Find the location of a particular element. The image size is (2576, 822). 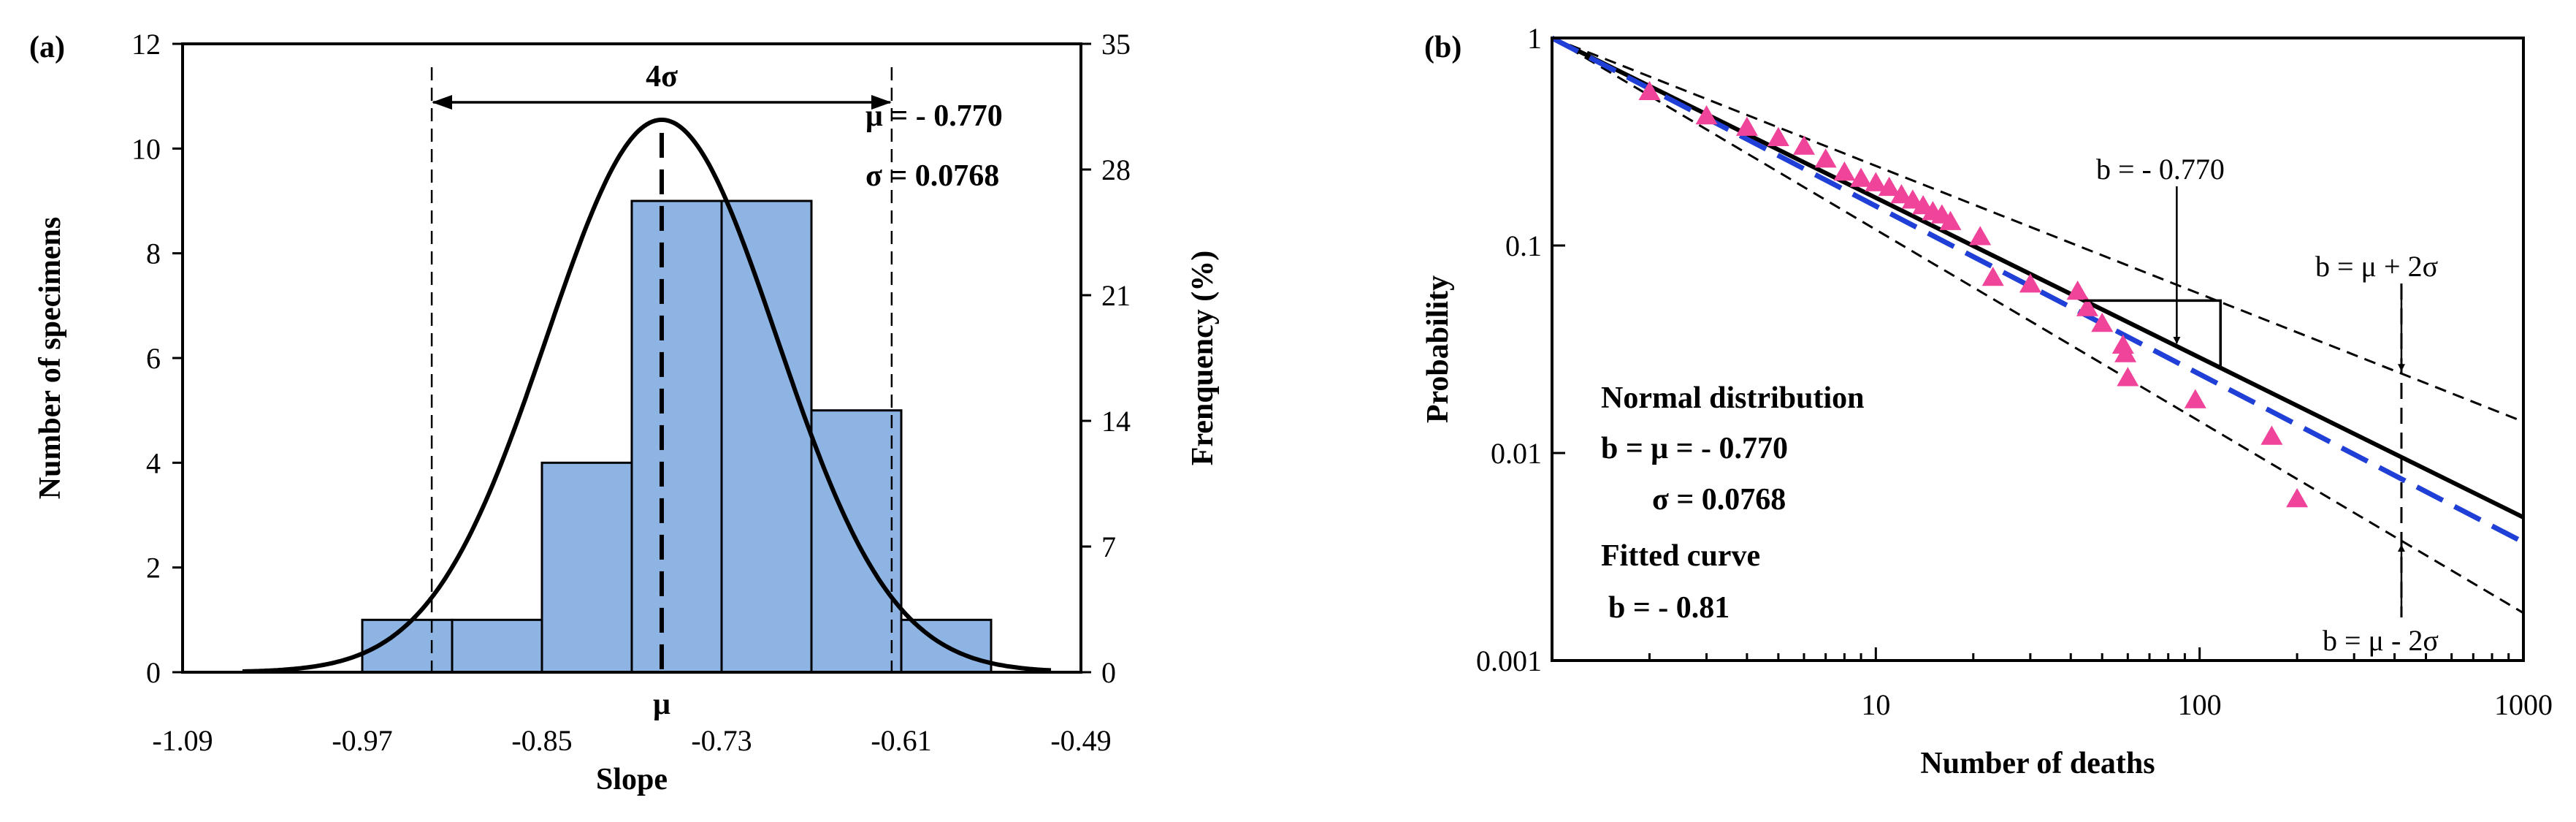

y-axis-ticks-log: 1 0.1 0.01 0.001 is located at coordinates (1520, 349).